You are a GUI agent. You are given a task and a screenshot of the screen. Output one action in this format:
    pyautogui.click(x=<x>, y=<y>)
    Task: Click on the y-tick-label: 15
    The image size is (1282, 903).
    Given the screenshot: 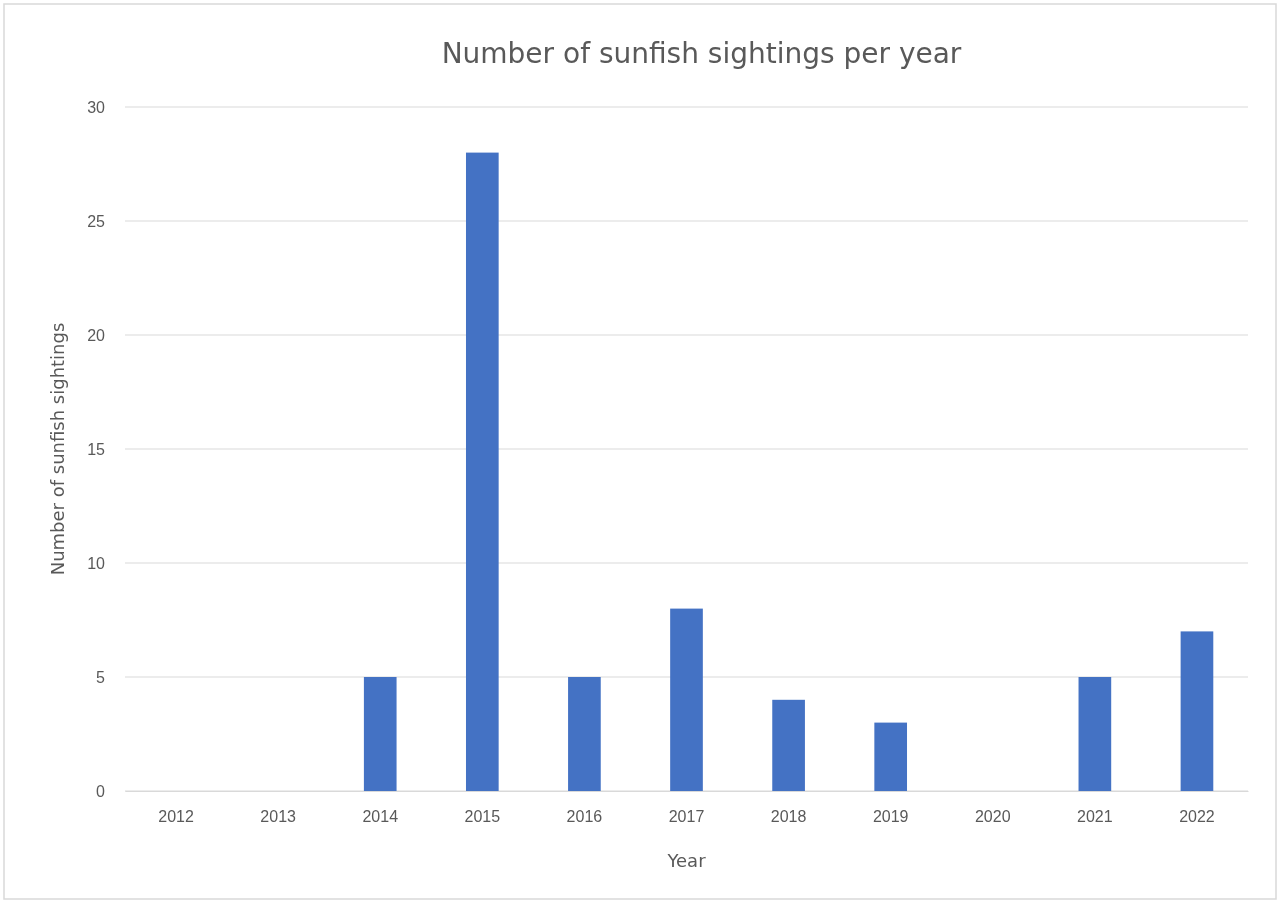 What is the action you would take?
    pyautogui.click(x=96, y=449)
    